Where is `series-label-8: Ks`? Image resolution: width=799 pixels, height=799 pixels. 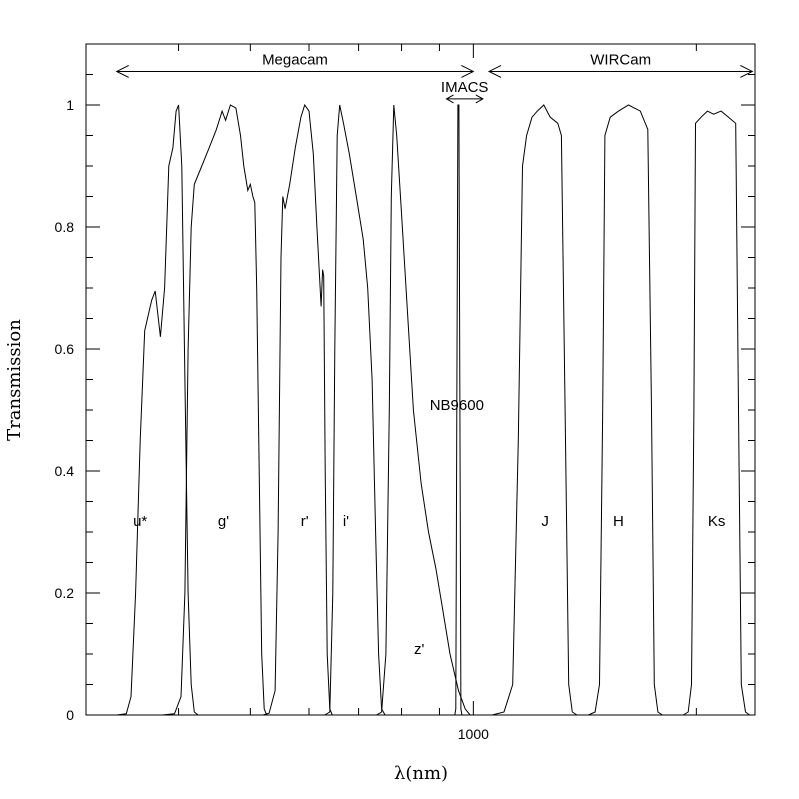
series-label-8: Ks is located at coordinates (717, 521).